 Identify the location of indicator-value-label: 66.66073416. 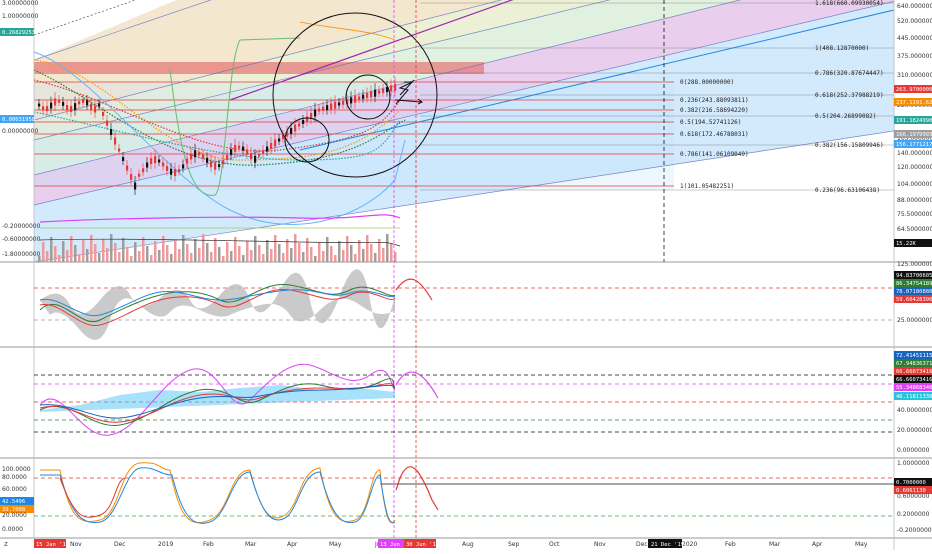
(914, 380).